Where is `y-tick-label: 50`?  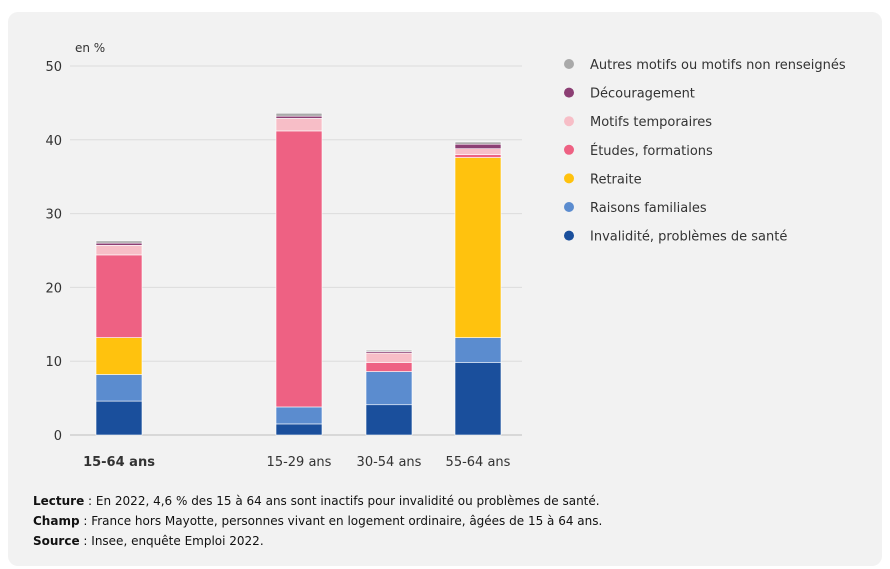 y-tick-label: 50 is located at coordinates (53, 67).